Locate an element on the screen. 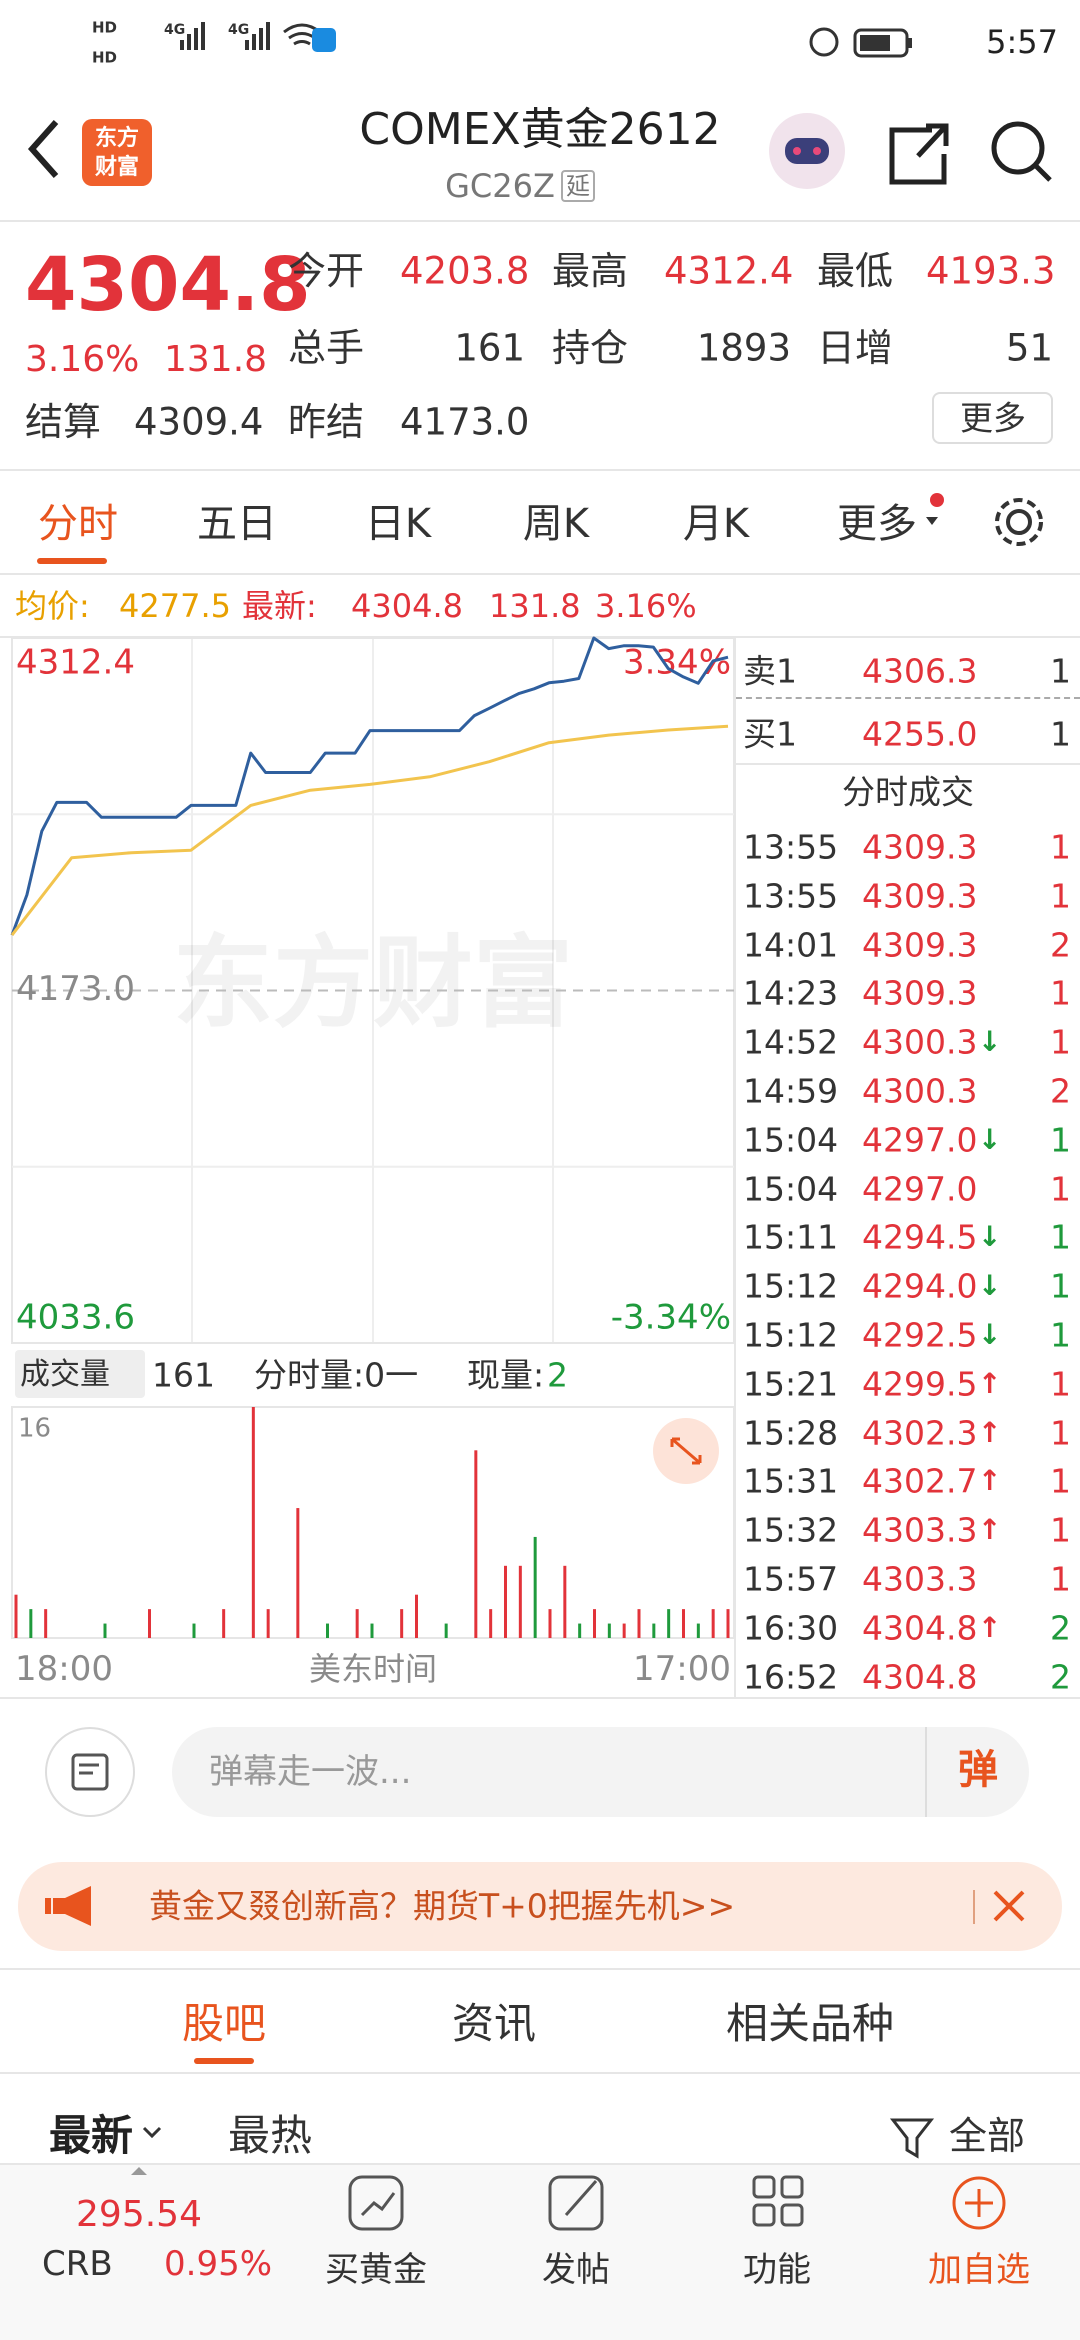 The height and width of the screenshot is (2340, 1080). book-label: 买1 is located at coordinates (770, 734).